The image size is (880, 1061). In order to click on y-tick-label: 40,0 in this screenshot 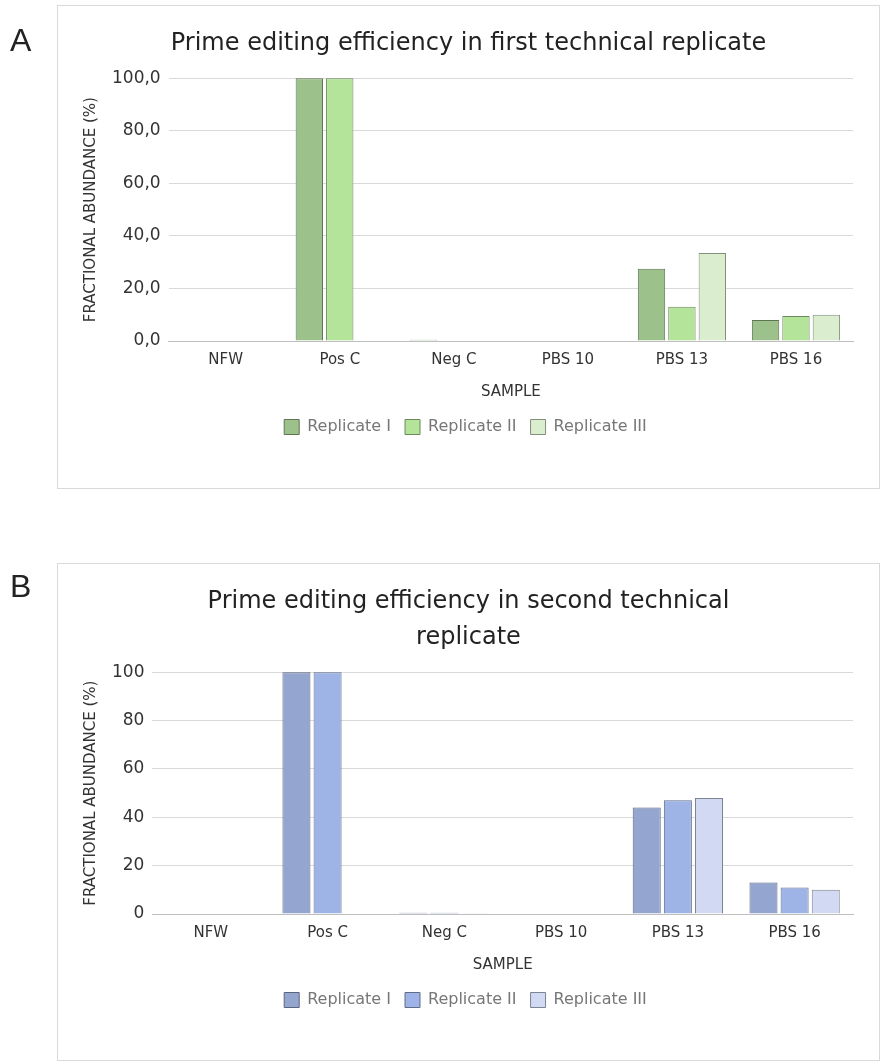, I will do `click(141, 234)`.